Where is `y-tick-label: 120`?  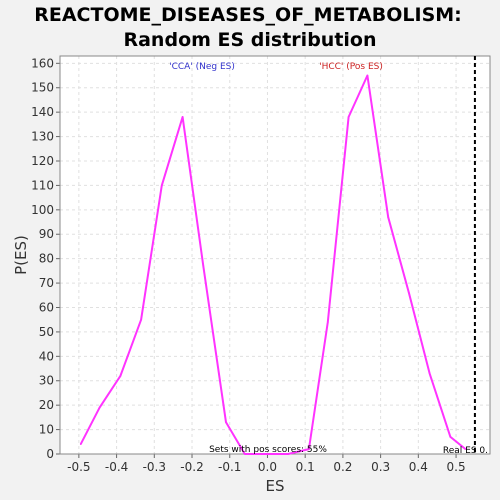
y-tick-label: 120 is located at coordinates (42, 161).